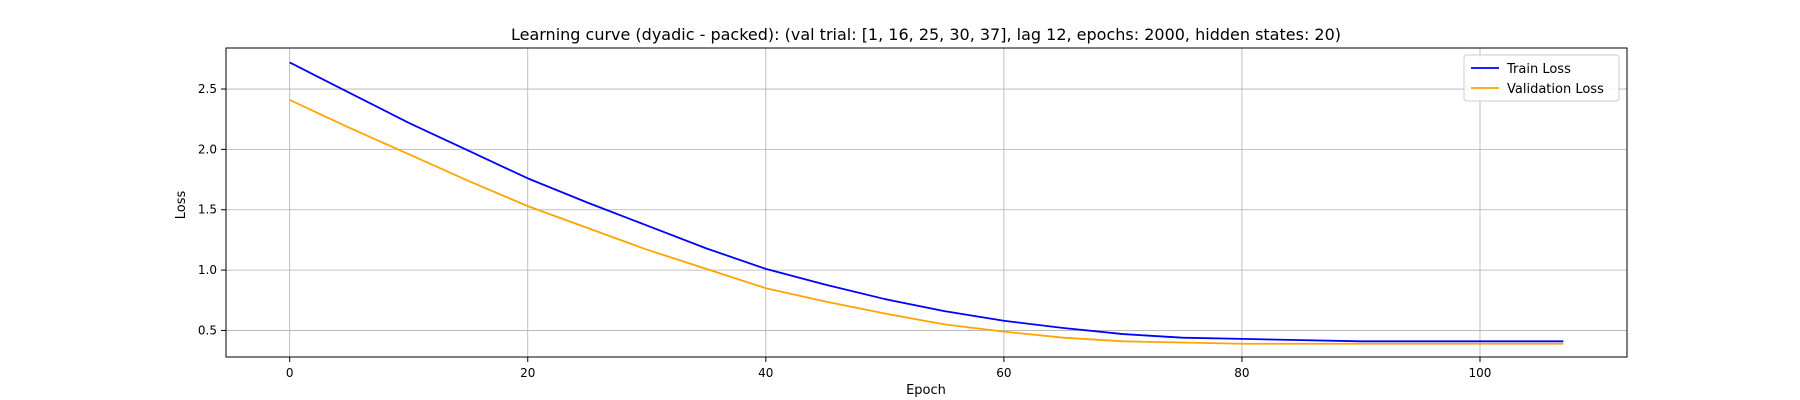  I want to click on y-axis-label: Loss, so click(181, 205).